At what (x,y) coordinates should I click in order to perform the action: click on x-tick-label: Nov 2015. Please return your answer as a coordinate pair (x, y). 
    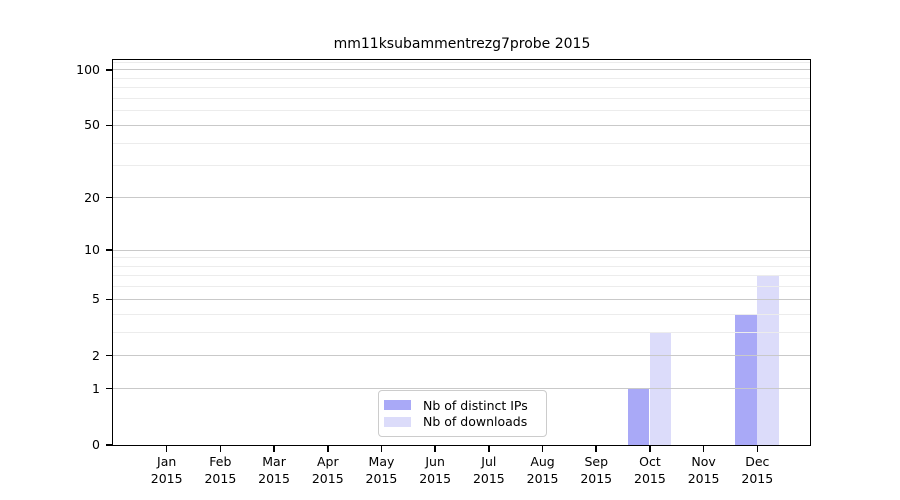
    Looking at the image, I should click on (703, 470).